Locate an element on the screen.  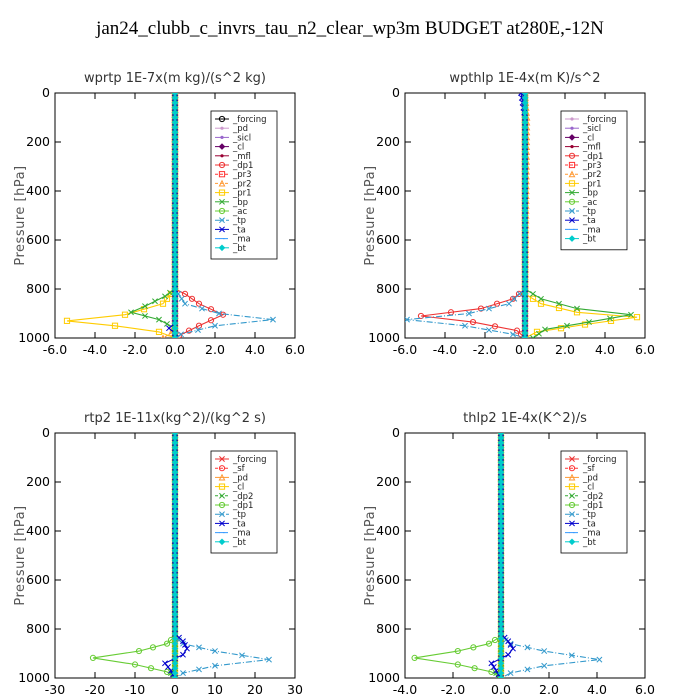
legend-entry: _sf is located at coordinates (239, 469).